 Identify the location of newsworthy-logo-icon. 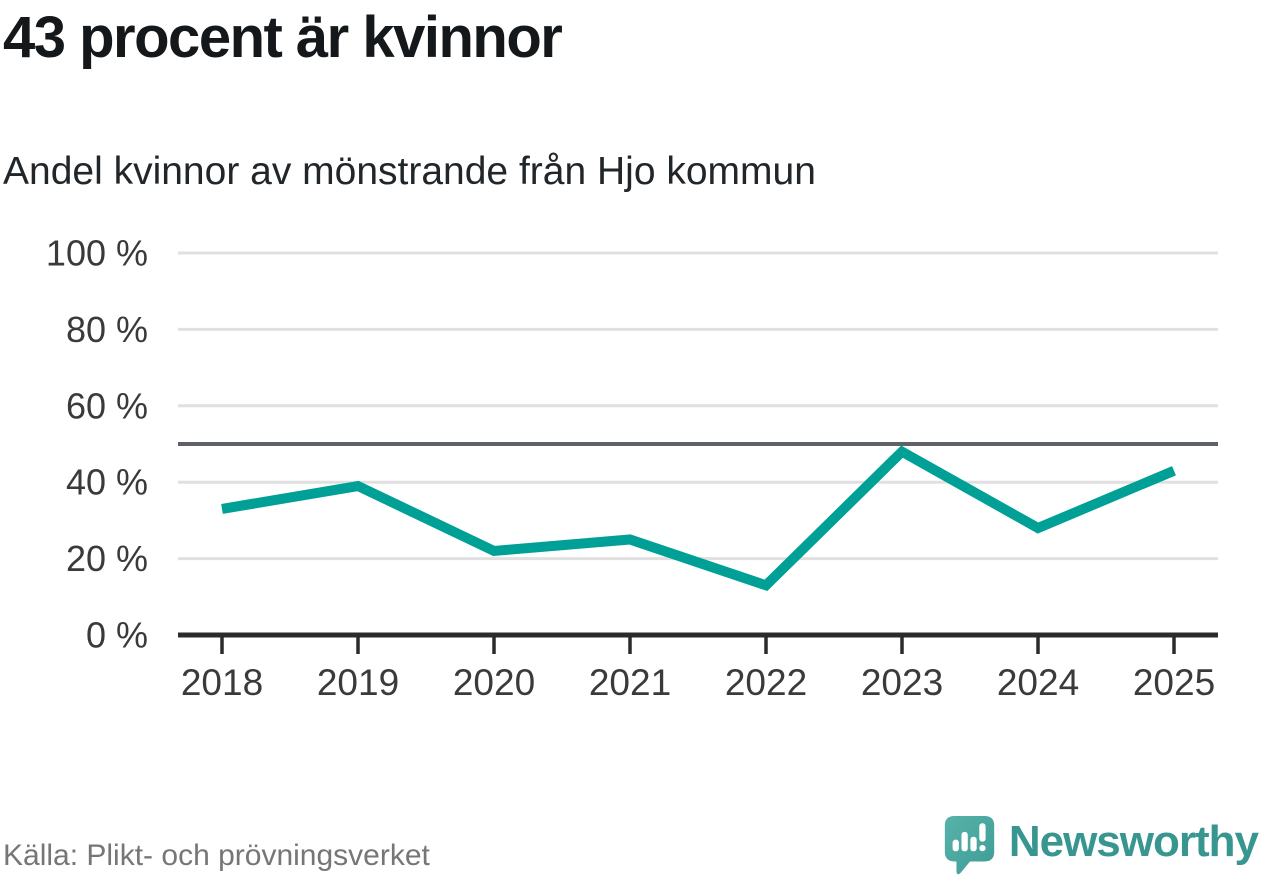
(969, 845).